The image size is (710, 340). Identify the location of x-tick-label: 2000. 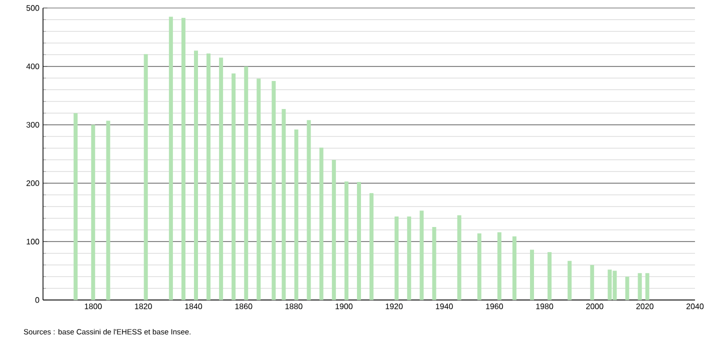
(595, 307).